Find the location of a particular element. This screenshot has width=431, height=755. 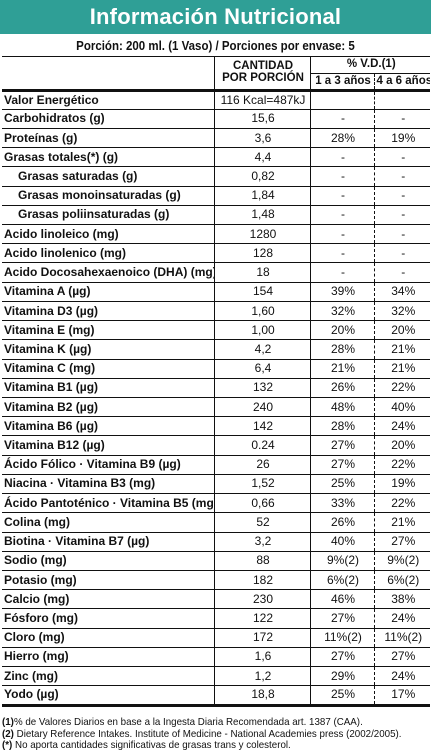

table-row: Cloro (mg) 172 11%(2) 11%(2) is located at coordinates (216, 637).